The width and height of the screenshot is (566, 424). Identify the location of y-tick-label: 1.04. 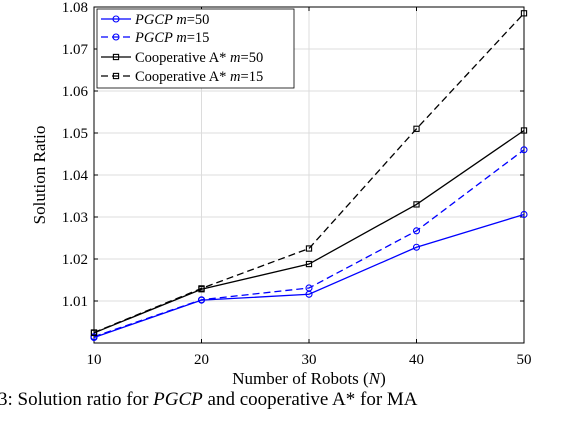
(75, 176).